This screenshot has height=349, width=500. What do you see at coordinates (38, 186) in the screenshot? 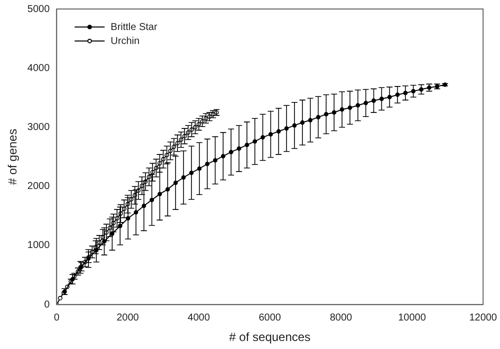
I see `y-tick-label: 2000` at bounding box center [38, 186].